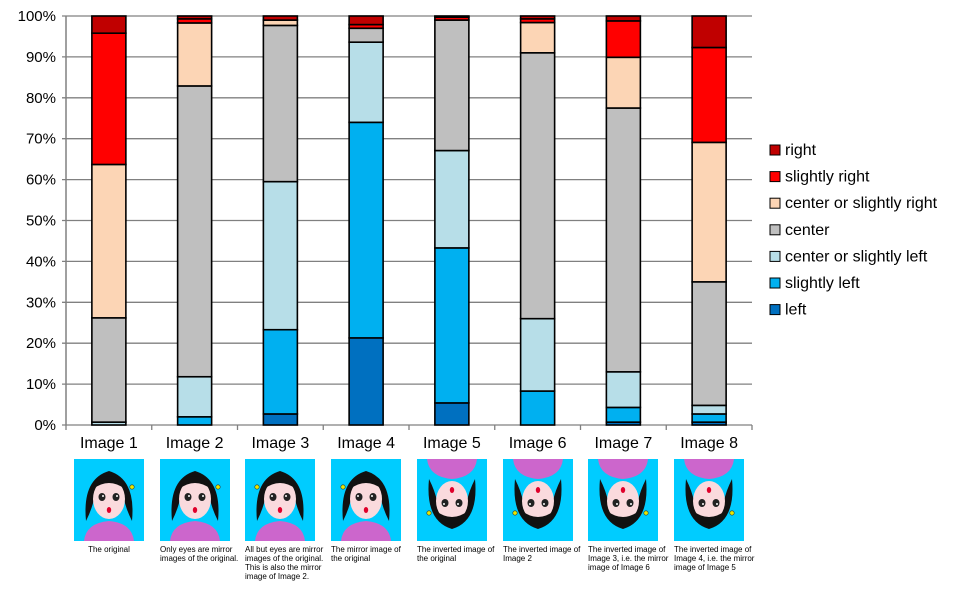 The width and height of the screenshot is (960, 593). I want to click on category-label: Image 8, so click(709, 443).